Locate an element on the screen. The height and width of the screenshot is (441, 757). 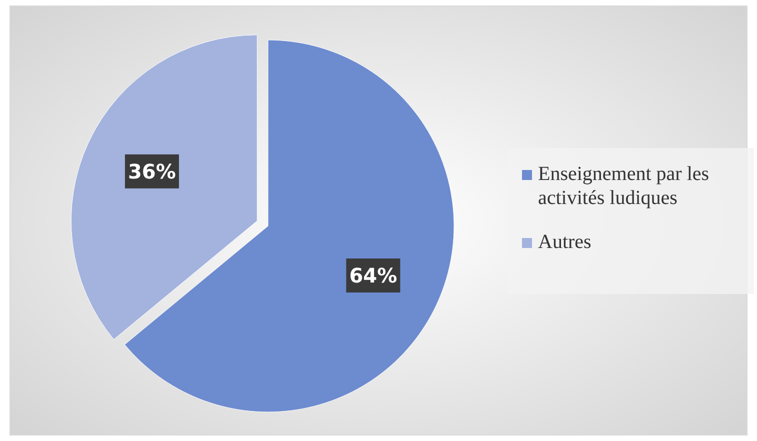
legend-label: Autres is located at coordinates (565, 242).